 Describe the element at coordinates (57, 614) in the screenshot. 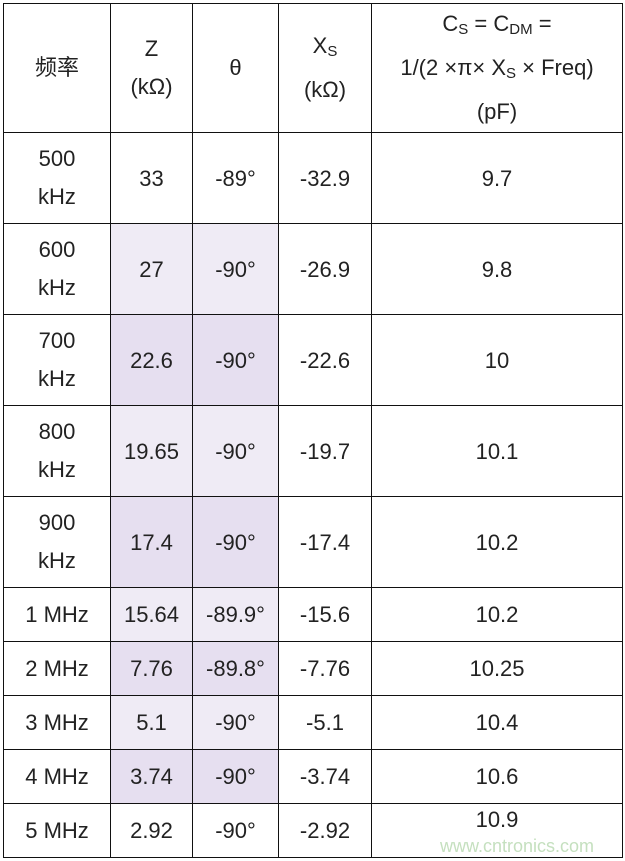

I see `cell-freq: 1 MHz` at that location.